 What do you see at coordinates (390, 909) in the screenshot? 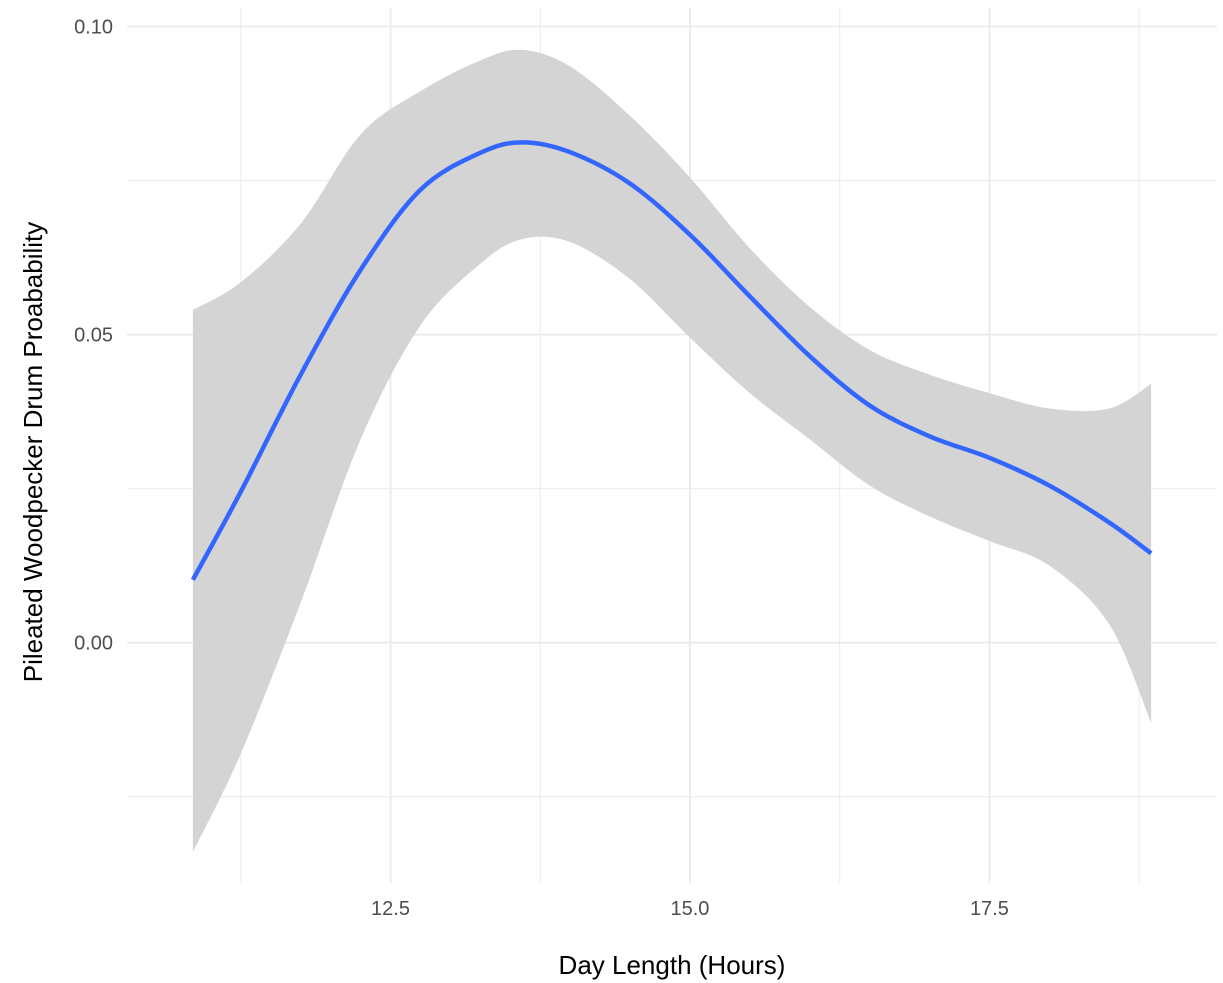
I see `x-tick-label: 12.5` at bounding box center [390, 909].